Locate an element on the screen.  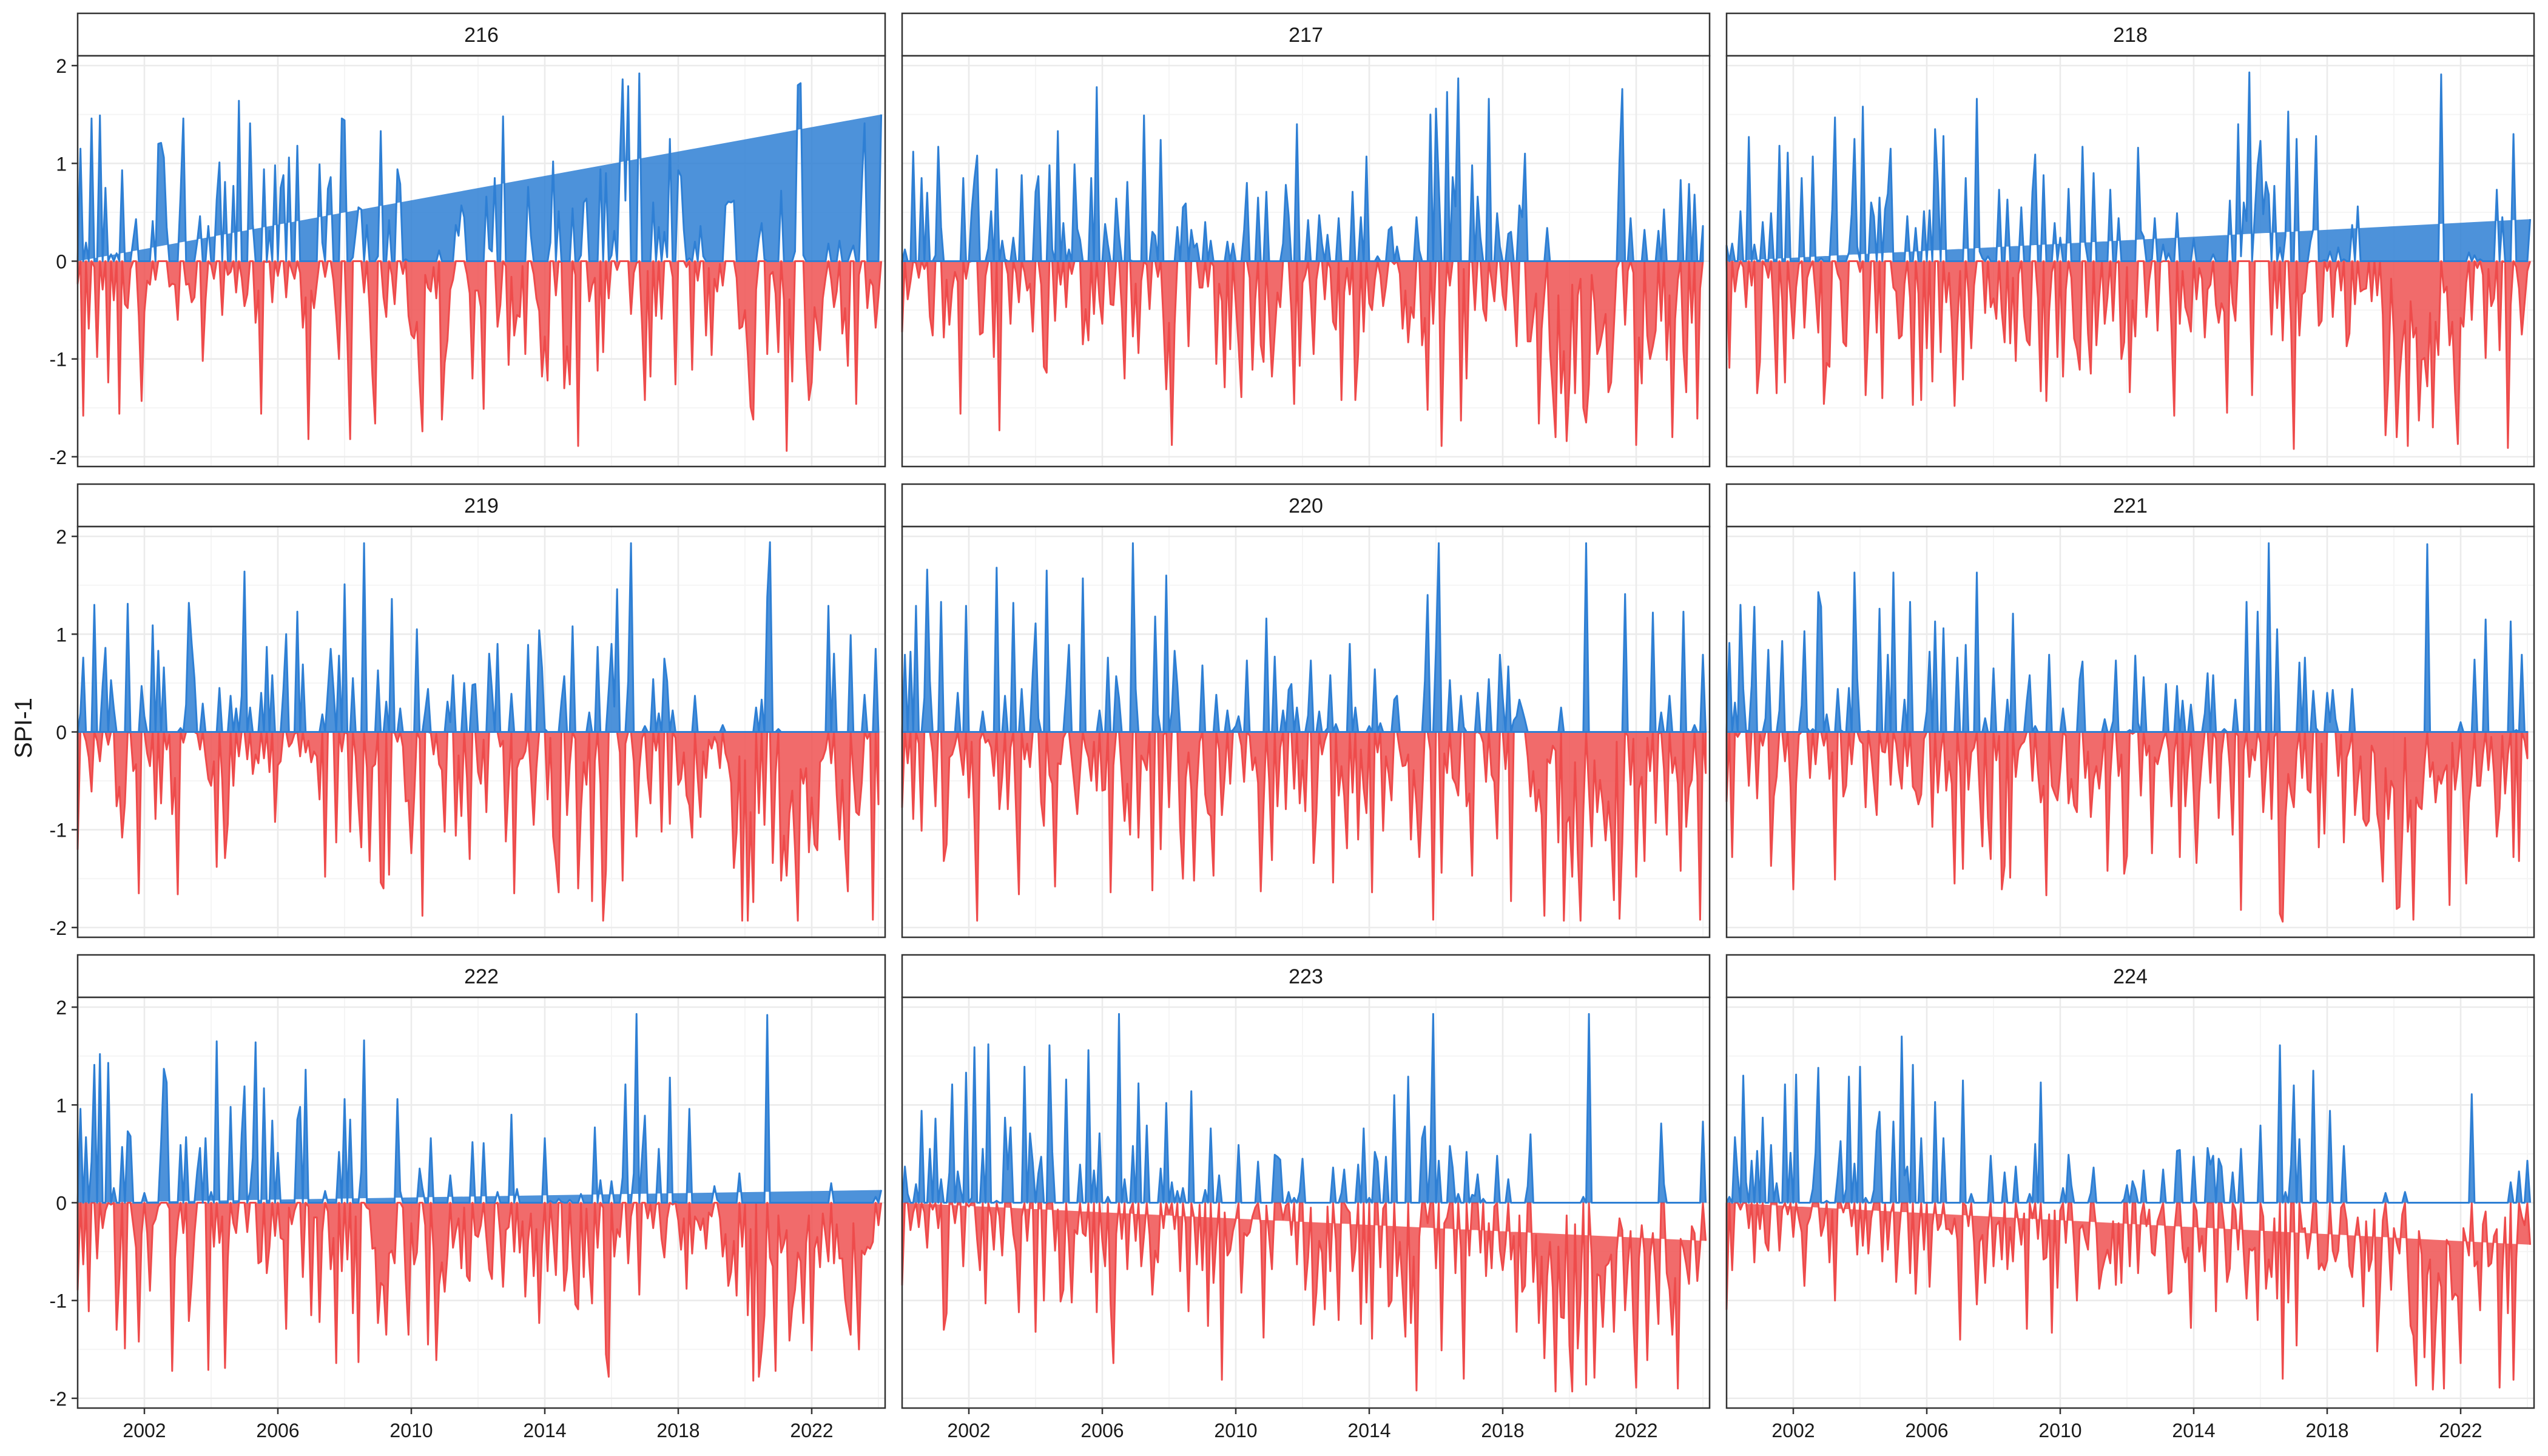
facet-strip-label: 221 is located at coordinates (2130, 505).